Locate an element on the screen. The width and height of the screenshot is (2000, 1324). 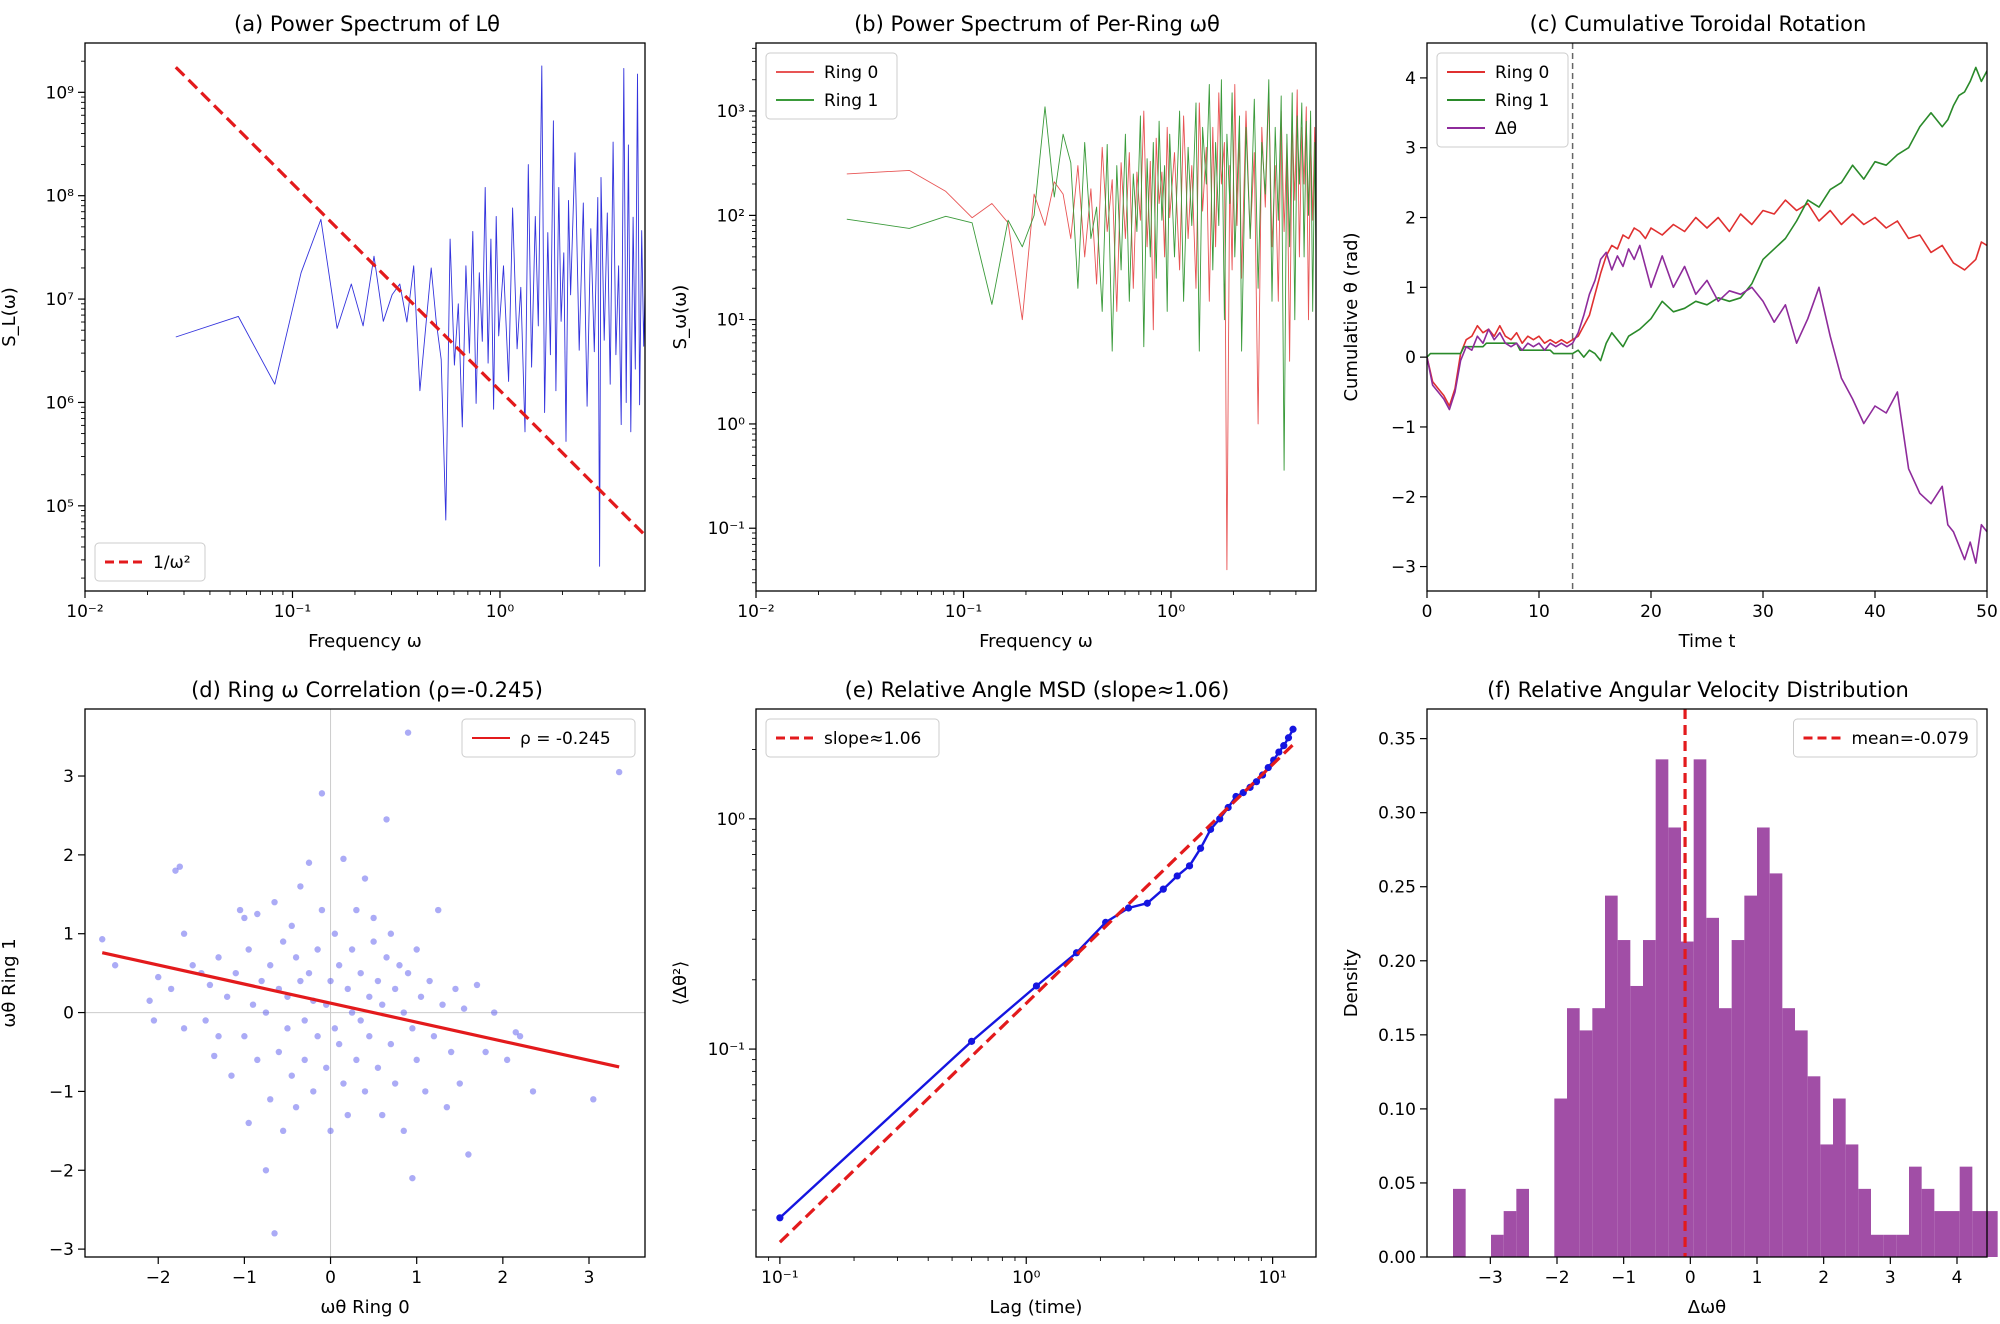
y-tick-label: 10⁰ is located at coordinates (731, 820).